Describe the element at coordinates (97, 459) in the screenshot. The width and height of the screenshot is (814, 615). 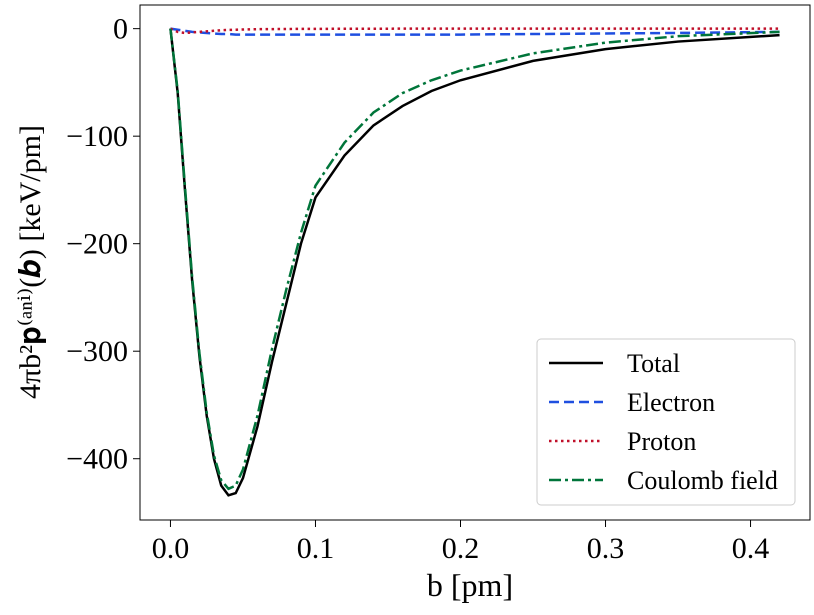
I see `y-tick-label: −400` at that location.